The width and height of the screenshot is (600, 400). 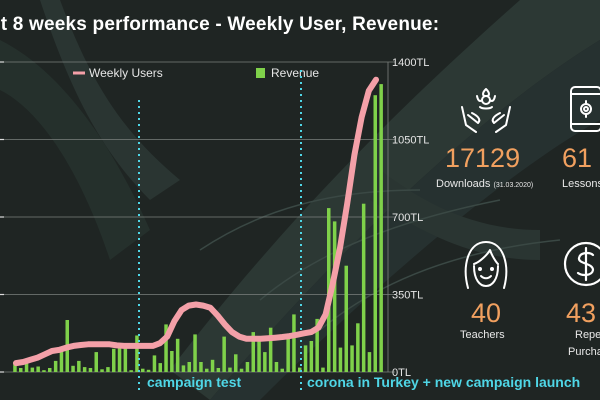 What do you see at coordinates (401, 373) in the screenshot?
I see `right-axis-tick-label: 0TL` at bounding box center [401, 373].